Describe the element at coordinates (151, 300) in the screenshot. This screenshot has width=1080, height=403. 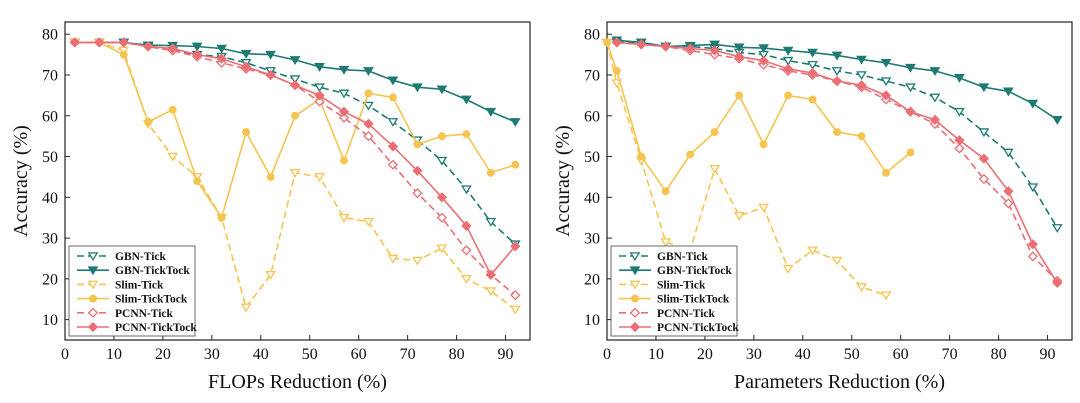
I see `legend-label-slim-ticktock: Slim-TickTock` at that location.